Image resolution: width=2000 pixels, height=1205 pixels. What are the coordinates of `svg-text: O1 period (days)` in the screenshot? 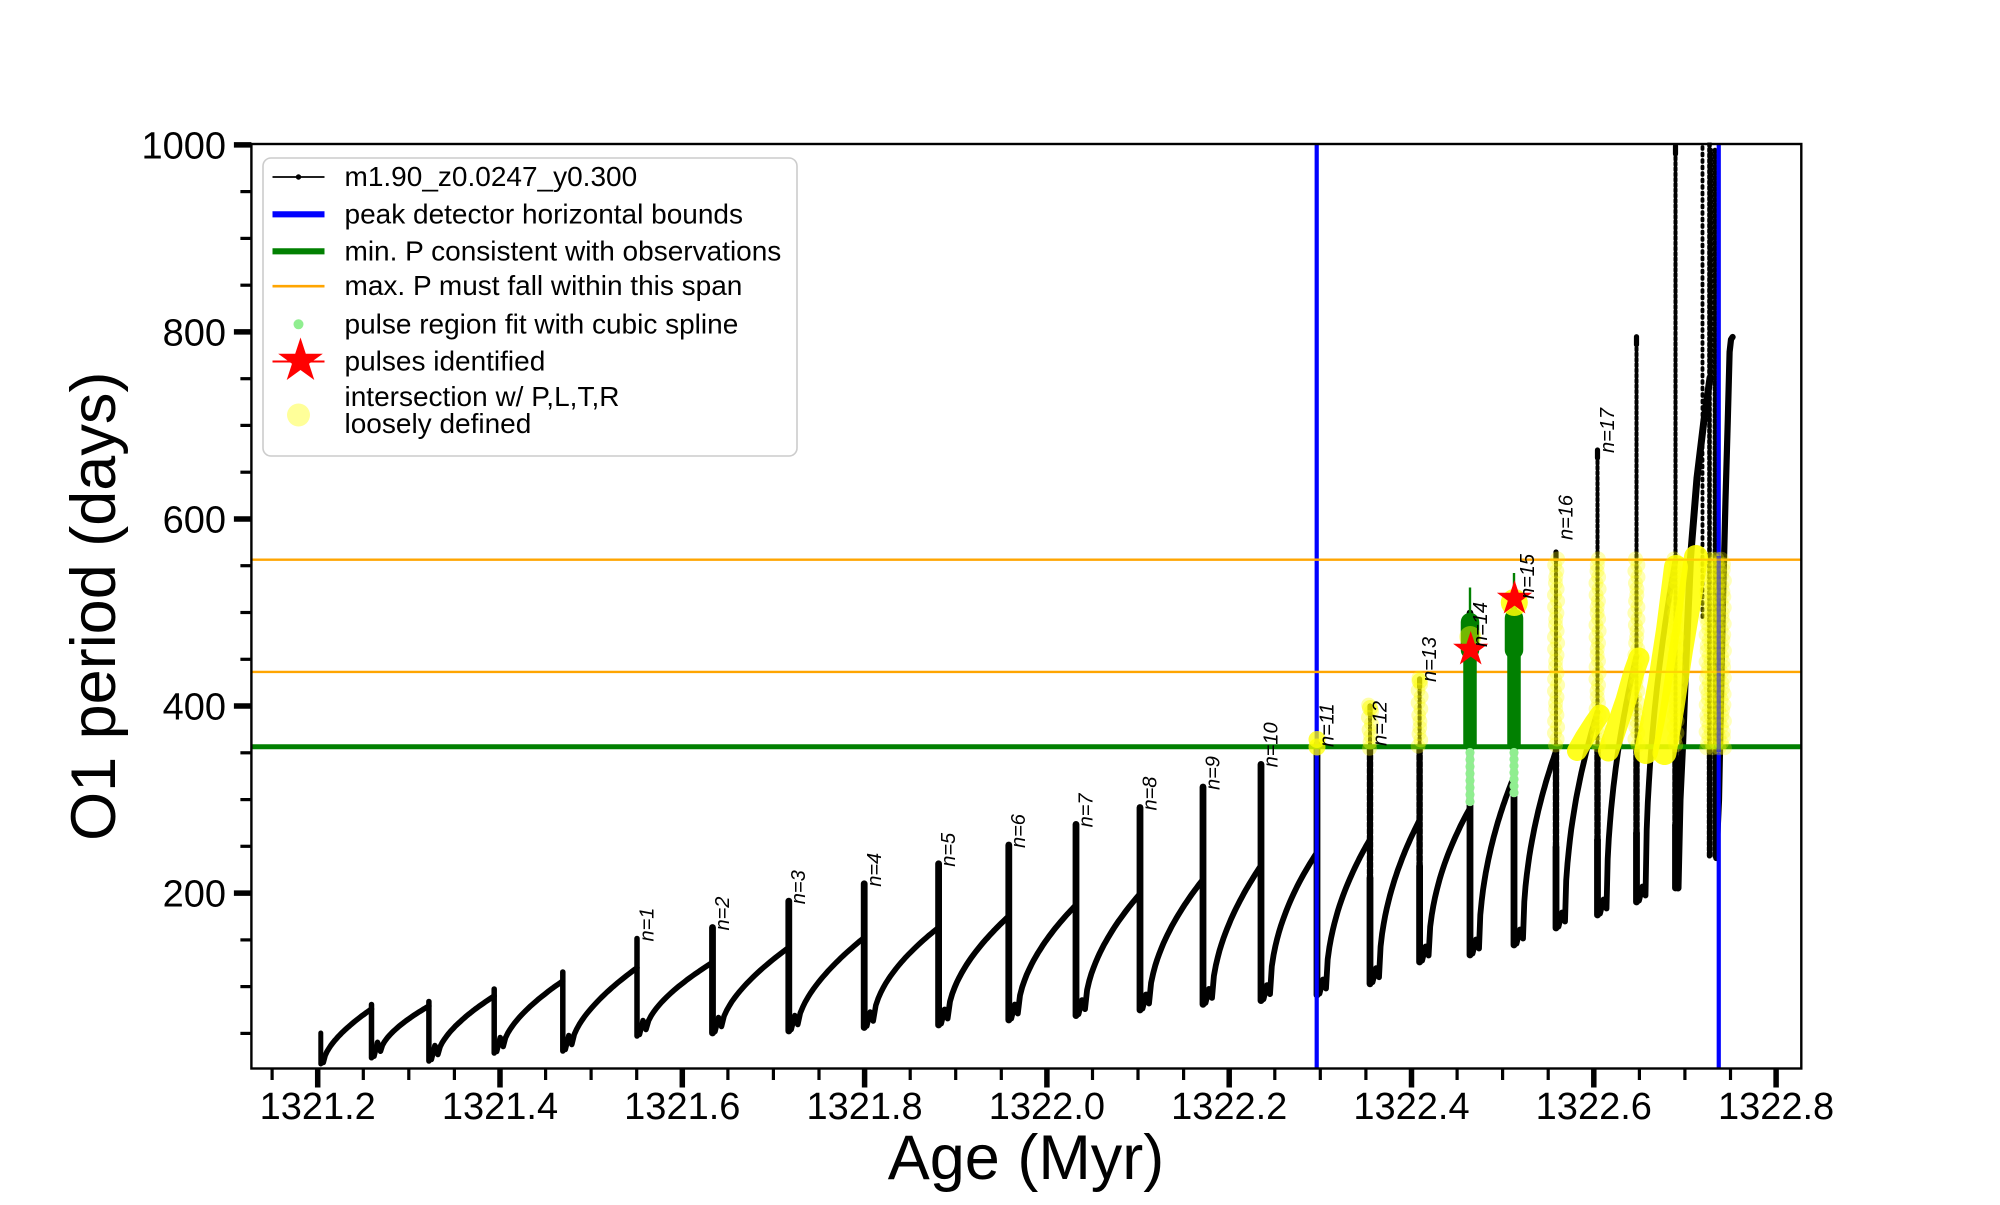 It's located at (94, 606).